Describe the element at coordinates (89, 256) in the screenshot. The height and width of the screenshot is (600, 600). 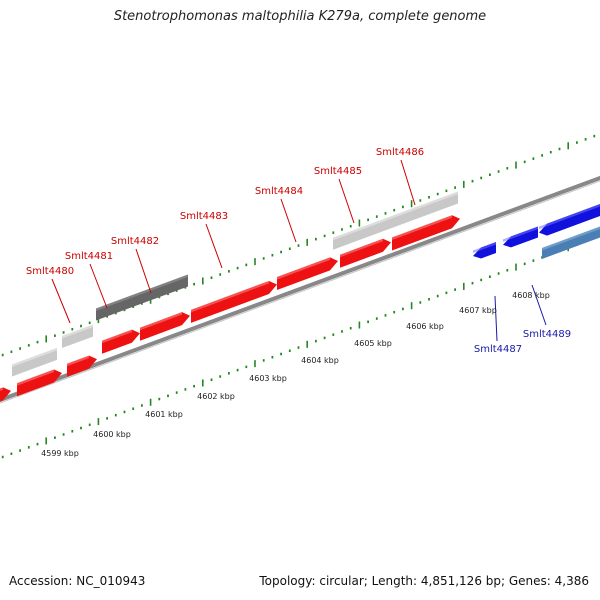
I see `gene-label-smlt4481: Smlt4481` at that location.